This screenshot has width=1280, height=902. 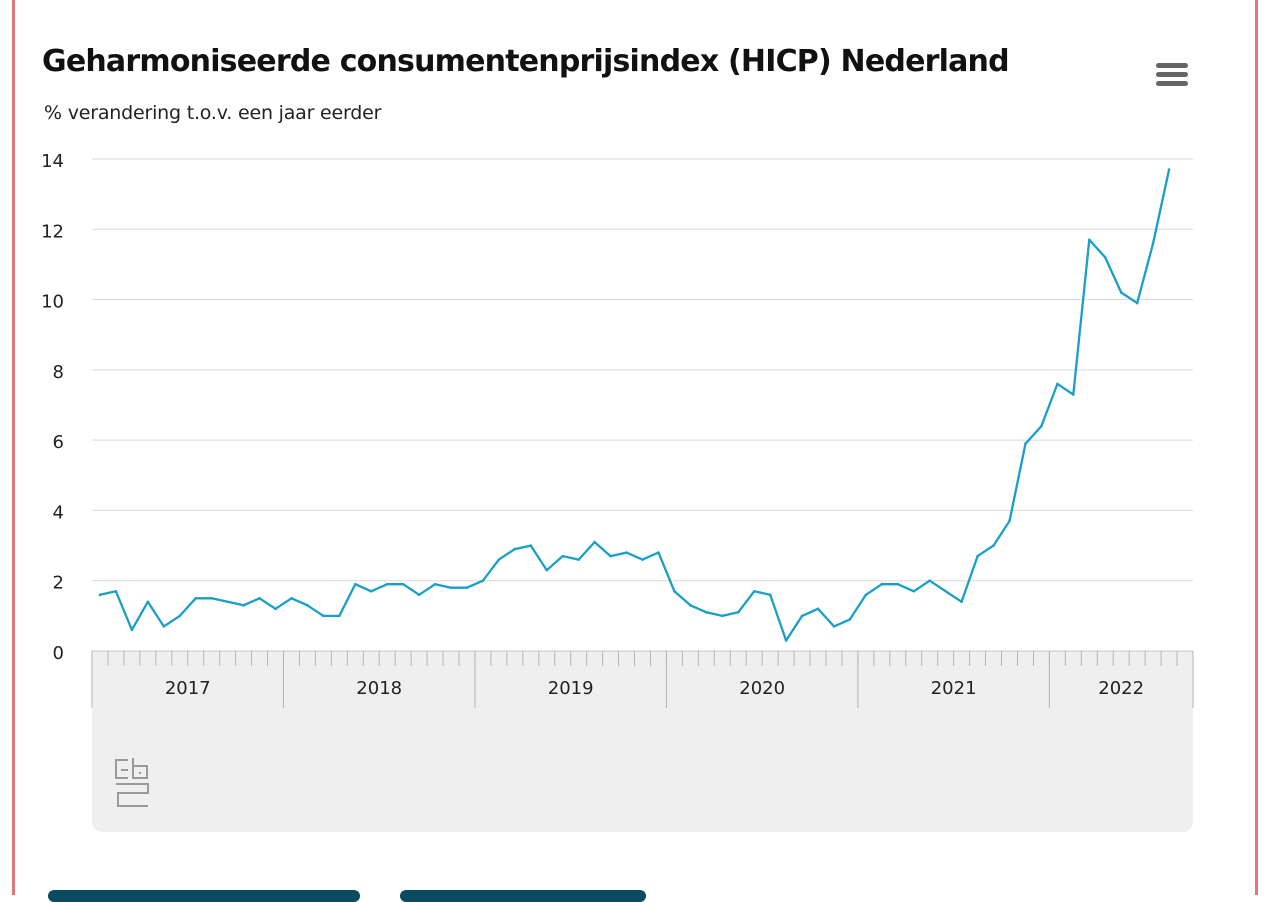 I want to click on hamburger-menu-icon, so click(x=1172, y=76).